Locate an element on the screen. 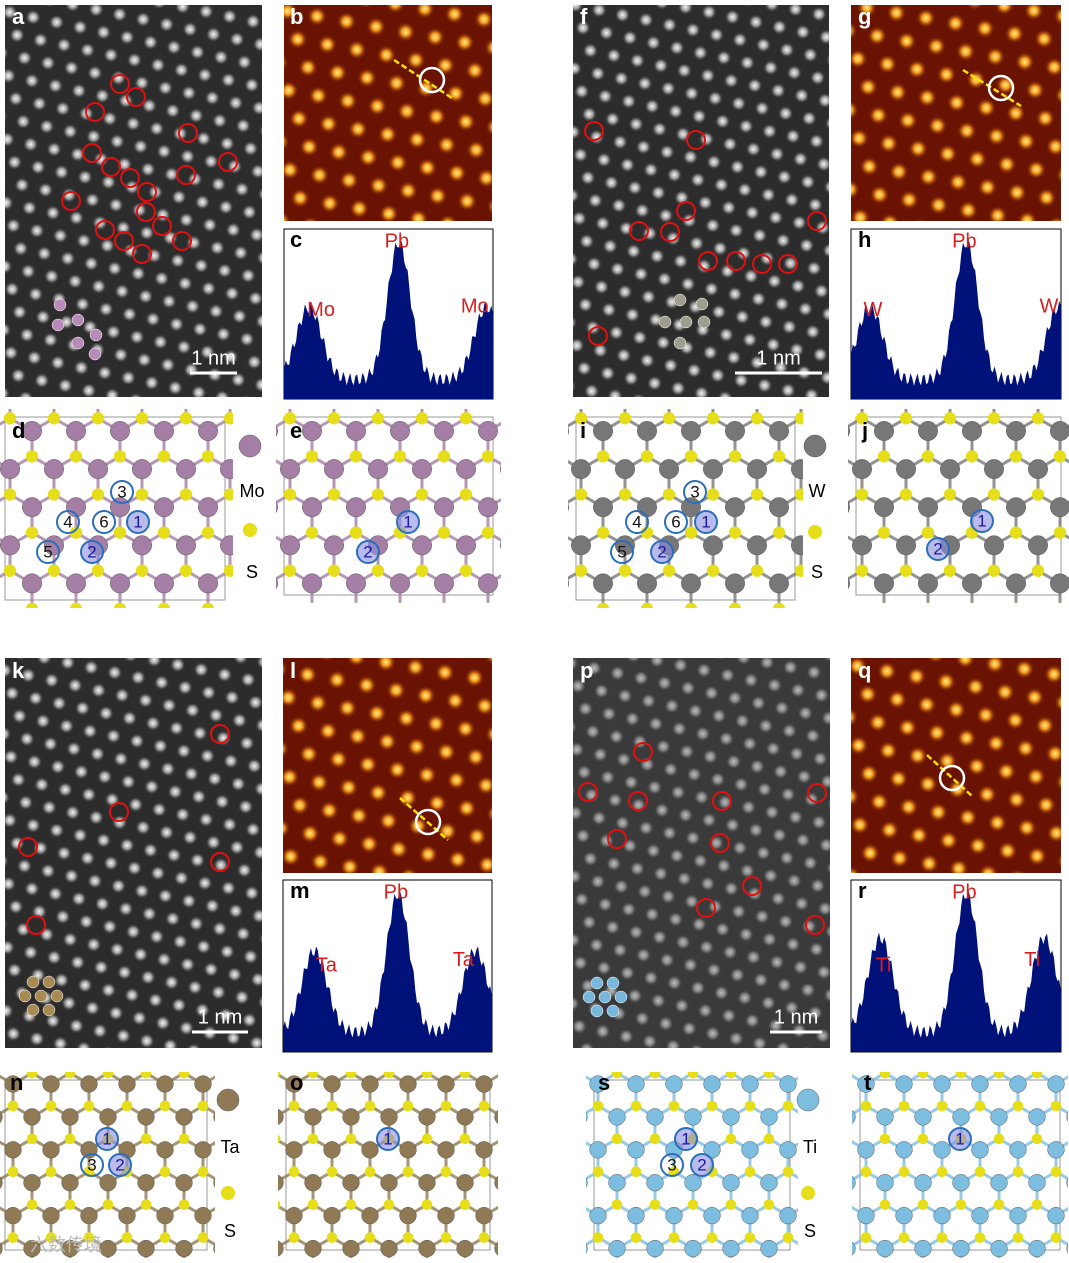 Image resolution: width=1069 pixels, height=1263 pixels. panel-letter: p is located at coordinates (586, 670).